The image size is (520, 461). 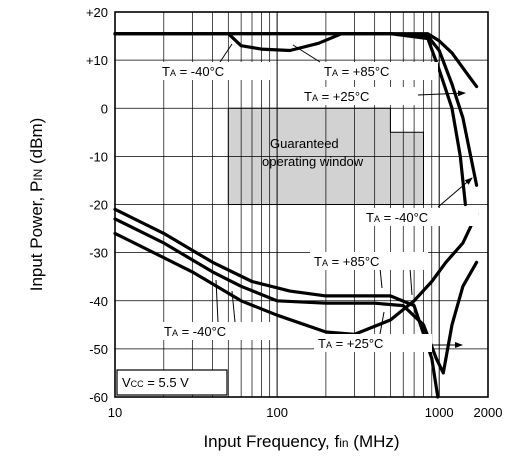 I want to click on x-axis-label: Input Frequency, fin (MHz), so click(x=301, y=441).